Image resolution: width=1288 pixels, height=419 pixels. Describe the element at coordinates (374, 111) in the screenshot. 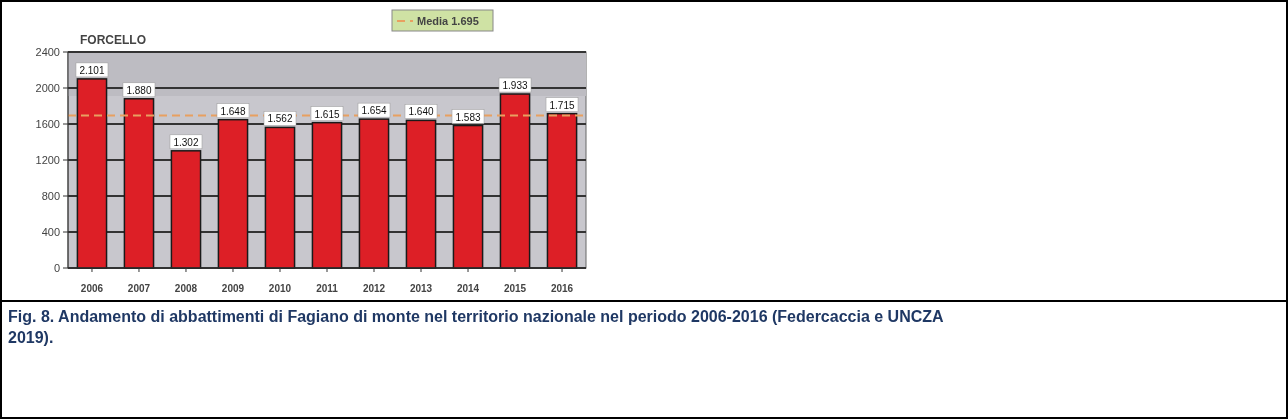

I see `data-label: 1.654` at that location.